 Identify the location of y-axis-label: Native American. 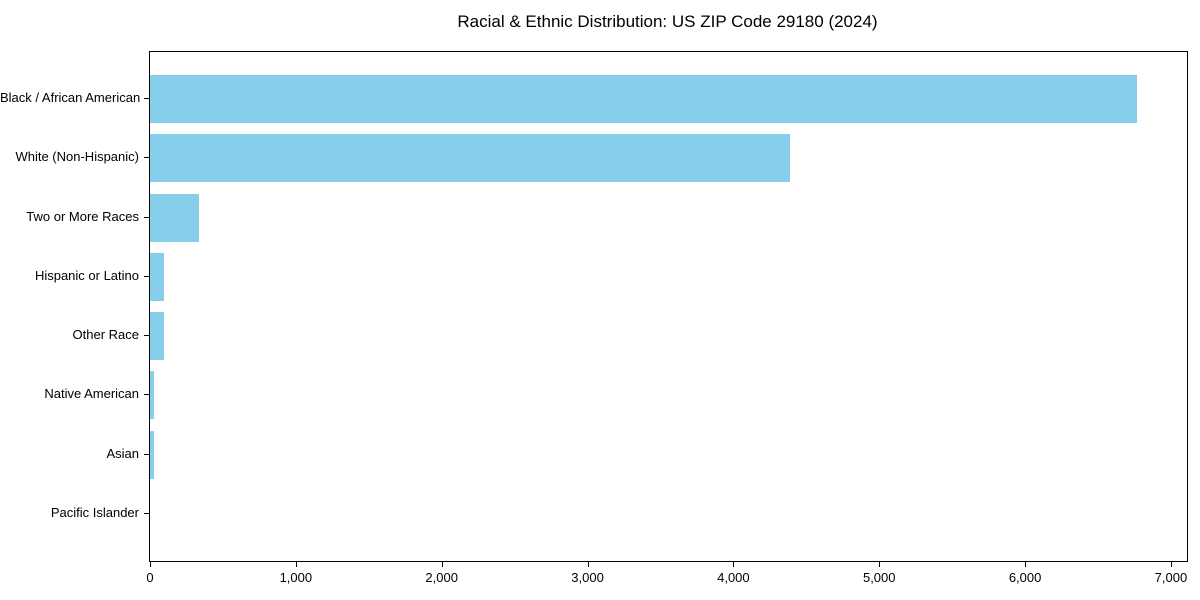
(91, 394).